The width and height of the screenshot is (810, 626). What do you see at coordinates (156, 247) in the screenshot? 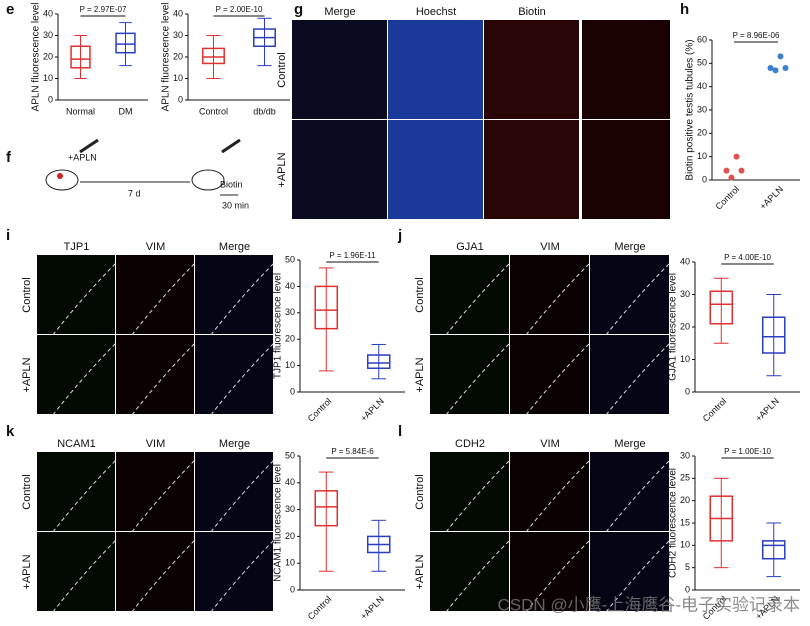
I see `image-column-label: VIM` at bounding box center [156, 247].